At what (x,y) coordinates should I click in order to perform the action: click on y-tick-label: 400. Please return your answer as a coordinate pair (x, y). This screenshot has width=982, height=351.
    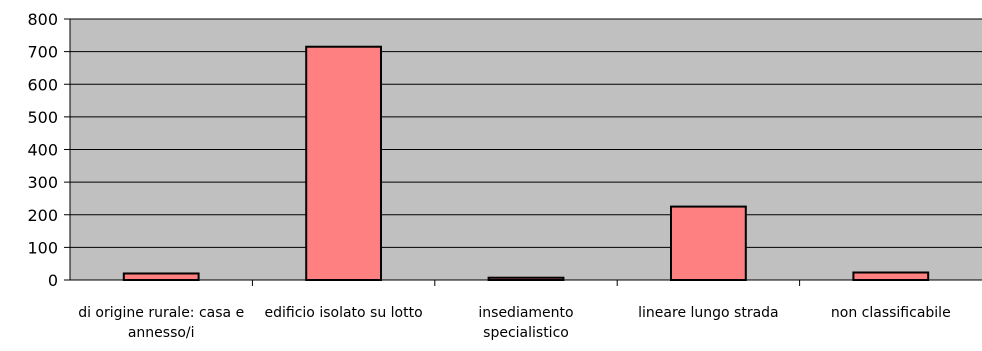
    Looking at the image, I should click on (42, 150).